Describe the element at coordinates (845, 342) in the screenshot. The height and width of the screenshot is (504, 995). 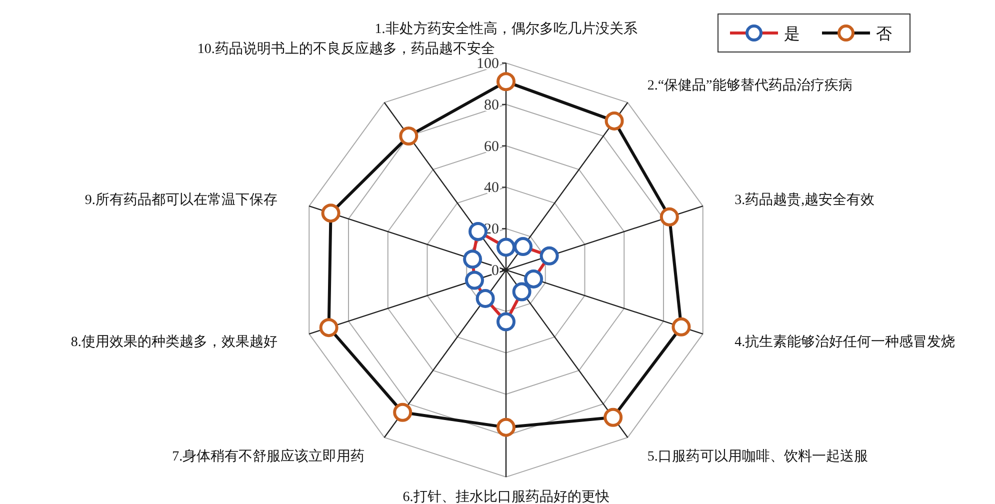
I see `spoke-label: 4.抗生素能够治好任何一种感冒发烧` at that location.